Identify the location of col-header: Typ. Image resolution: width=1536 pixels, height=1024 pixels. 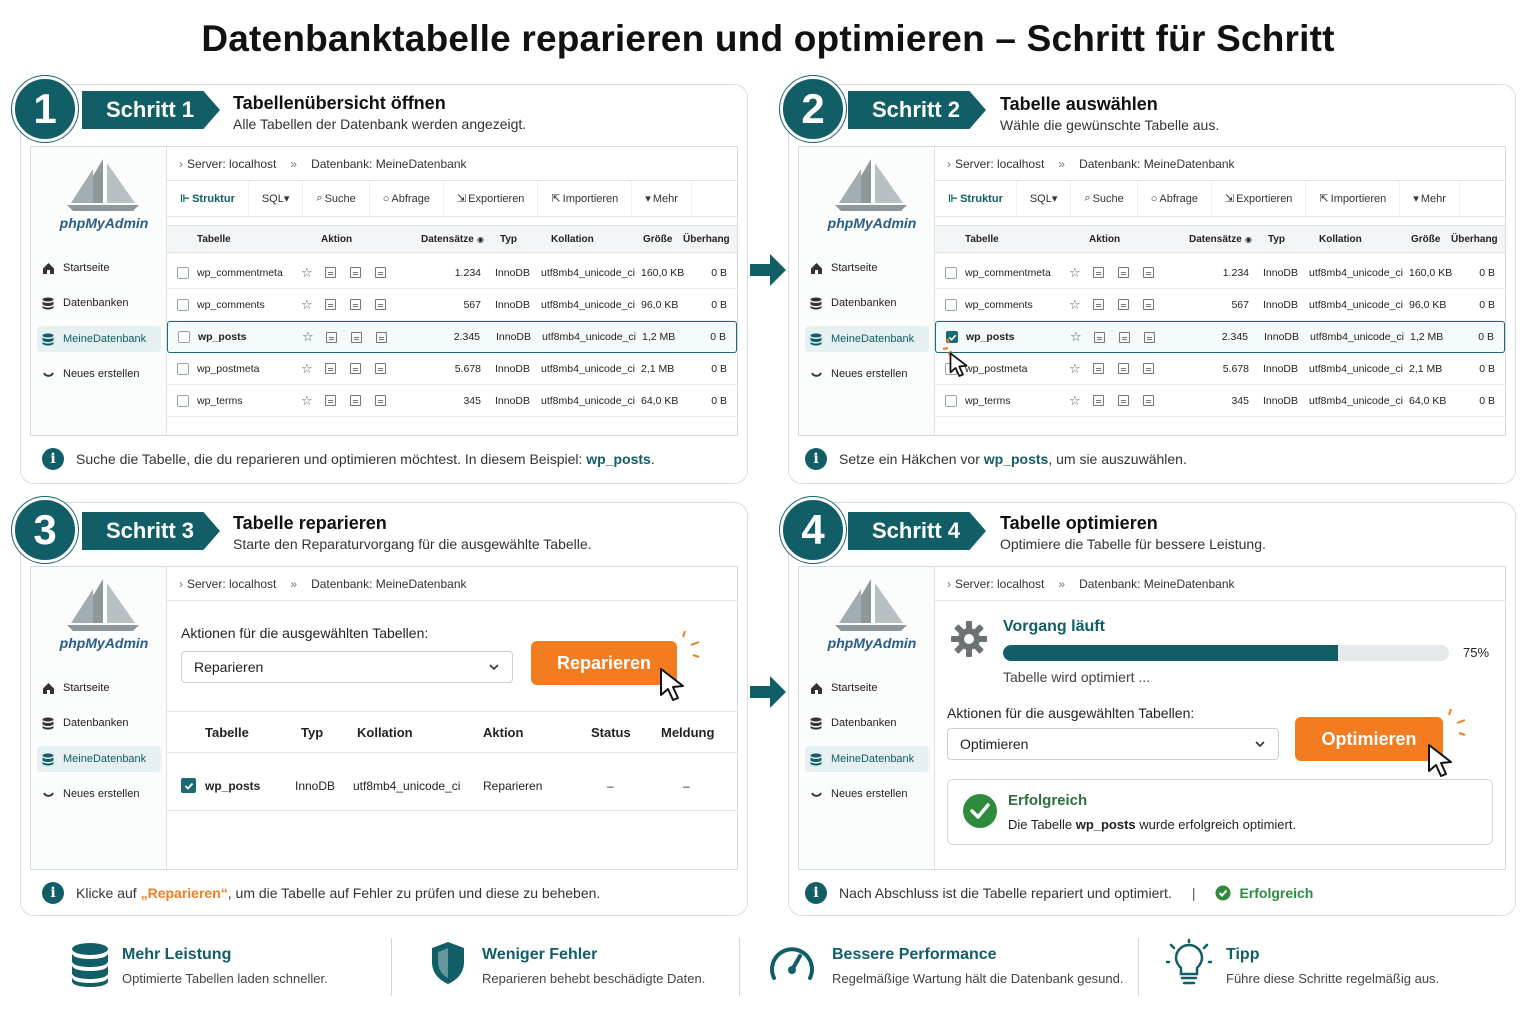
(1277, 239).